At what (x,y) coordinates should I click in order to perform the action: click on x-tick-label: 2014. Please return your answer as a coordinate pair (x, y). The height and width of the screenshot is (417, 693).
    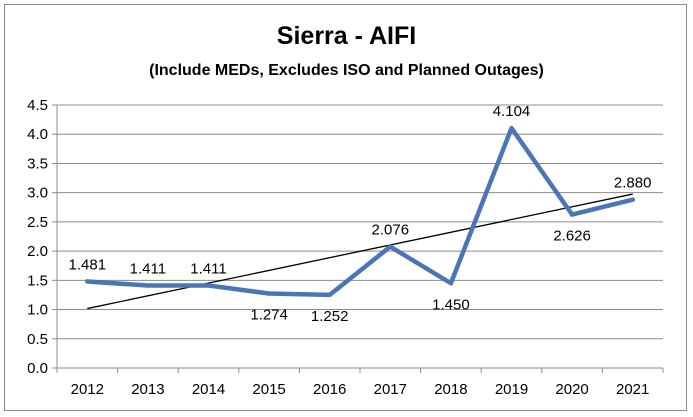
    Looking at the image, I should click on (208, 389).